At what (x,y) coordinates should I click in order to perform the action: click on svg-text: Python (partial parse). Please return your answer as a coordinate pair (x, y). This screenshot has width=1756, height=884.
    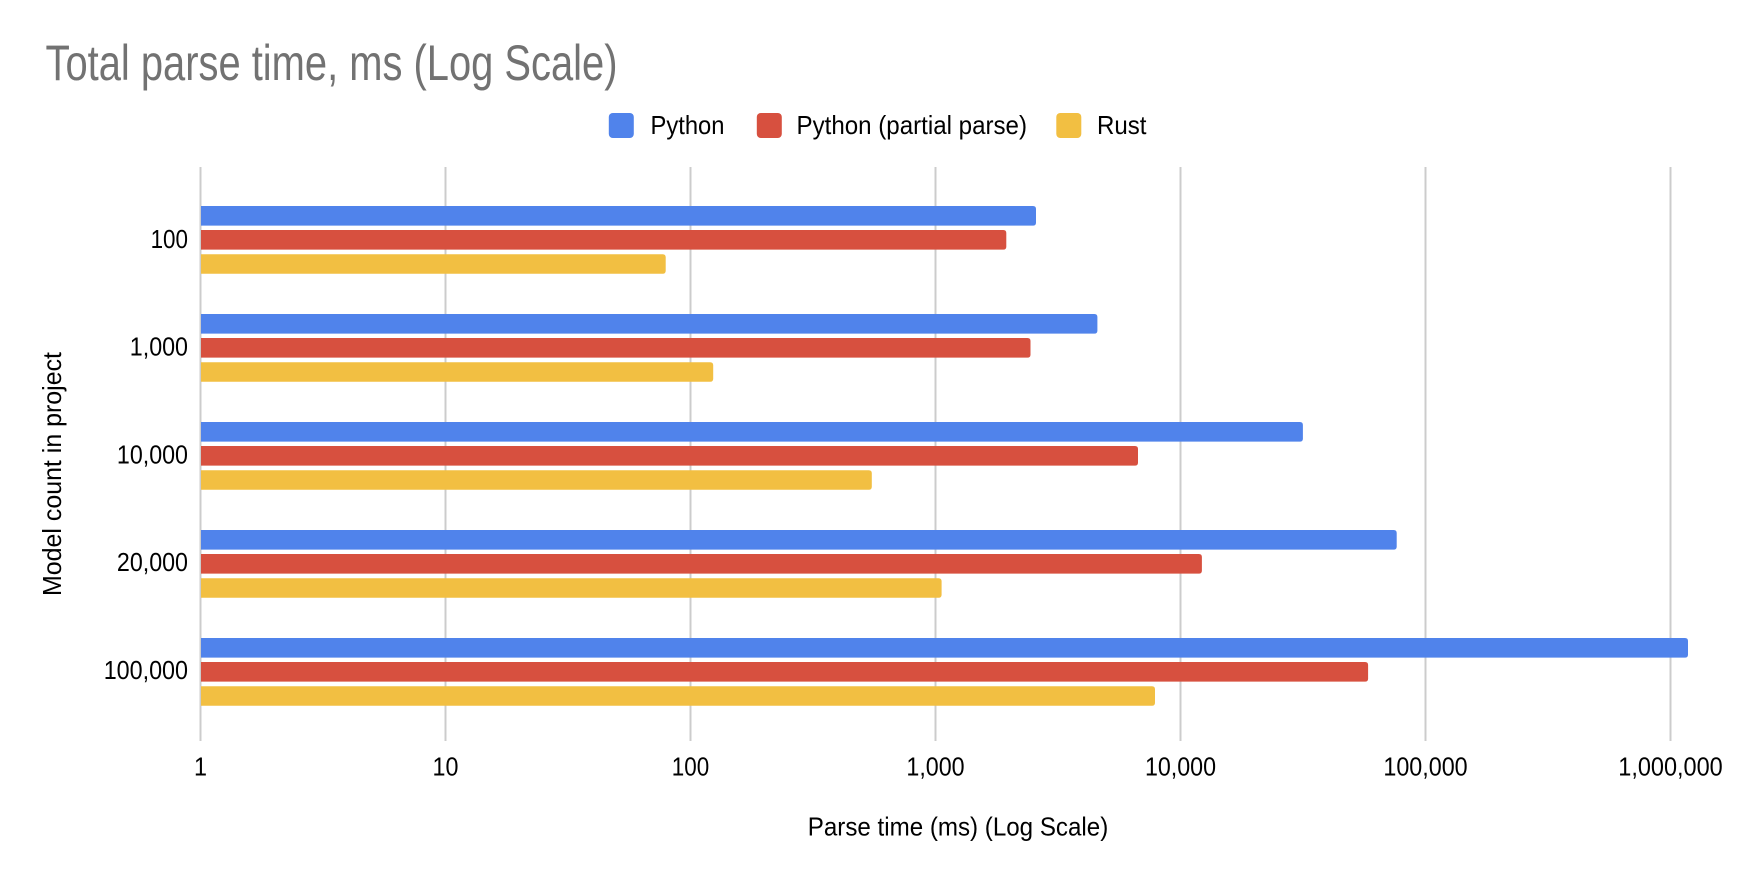
    Looking at the image, I should click on (912, 125).